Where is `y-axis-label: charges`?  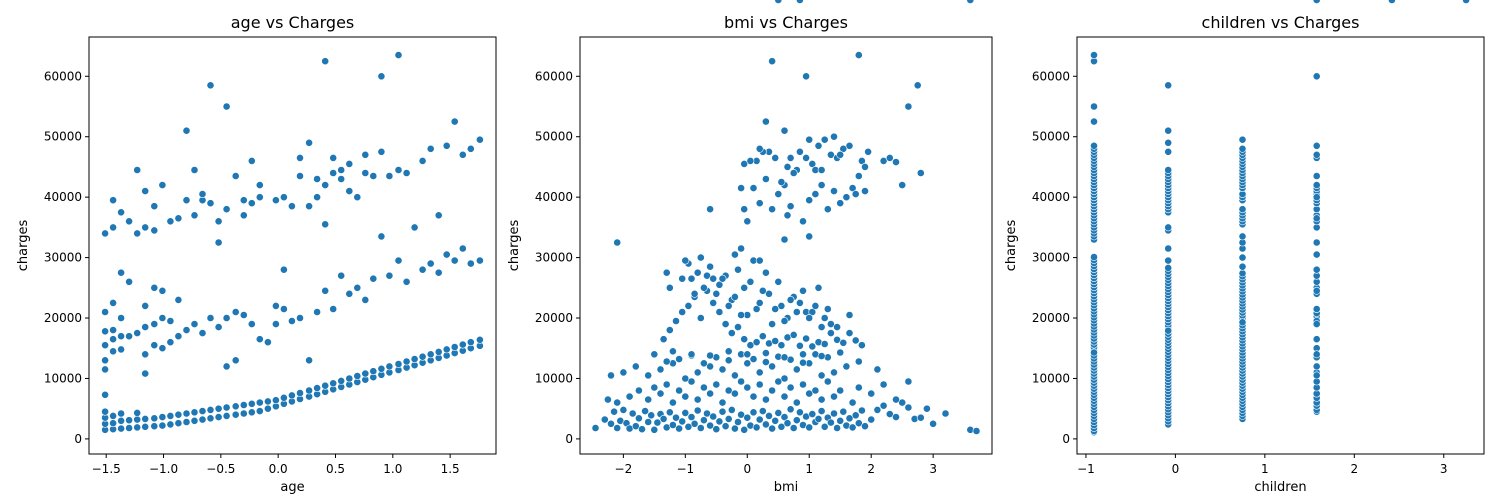
y-axis-label: charges is located at coordinates (23, 246).